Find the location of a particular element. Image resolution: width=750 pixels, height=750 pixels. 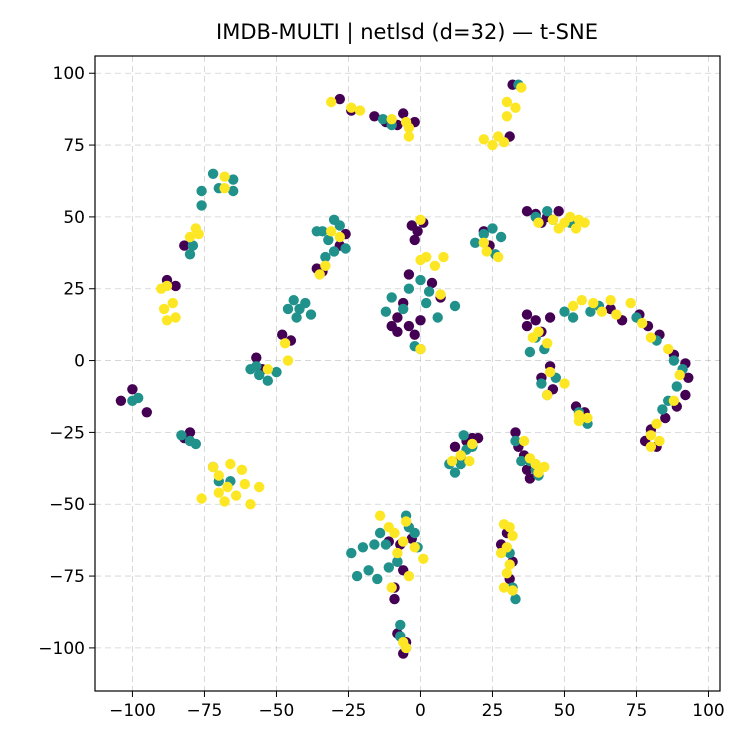

x-tick-label: 25 is located at coordinates (493, 711).